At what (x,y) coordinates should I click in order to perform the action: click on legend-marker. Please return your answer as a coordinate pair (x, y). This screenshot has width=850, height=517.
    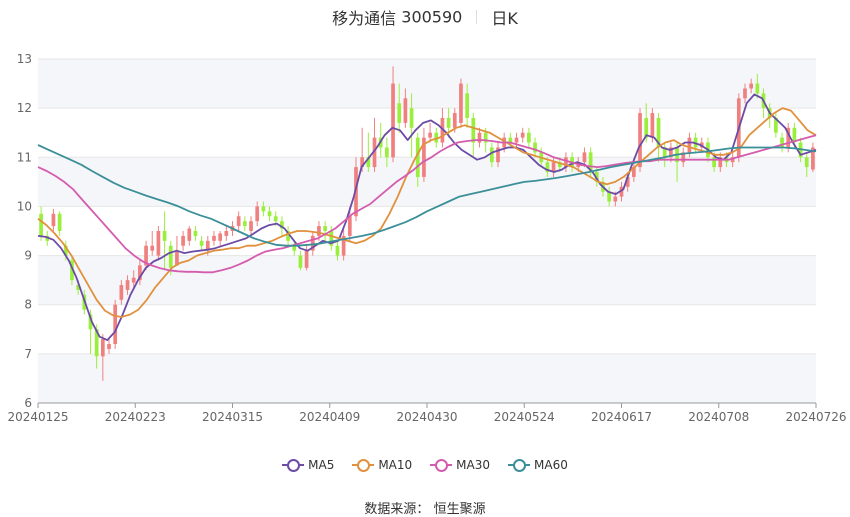
    Looking at the image, I should click on (441, 465).